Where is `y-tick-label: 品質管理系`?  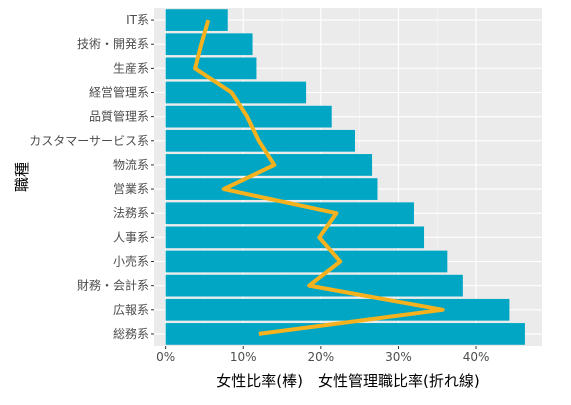 y-tick-label: 品質管理系 is located at coordinates (119, 116).